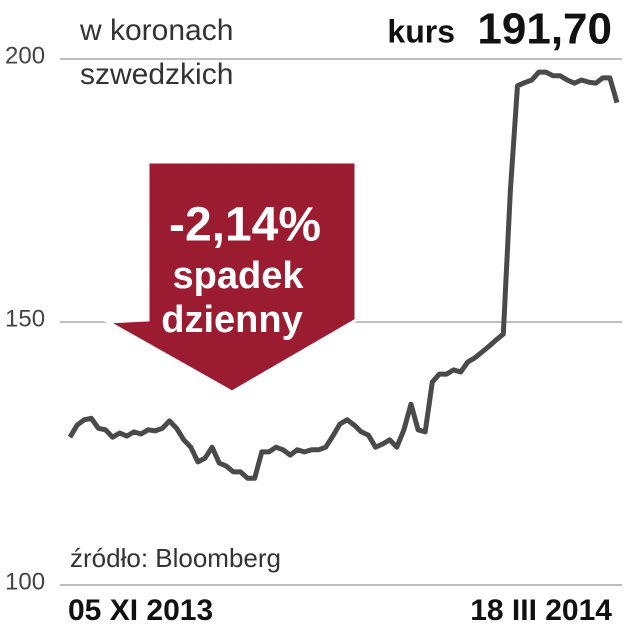 The height and width of the screenshot is (640, 635). Describe the element at coordinates (541, 610) in the screenshot. I see `x-tick-label: 18 III 2014` at that location.